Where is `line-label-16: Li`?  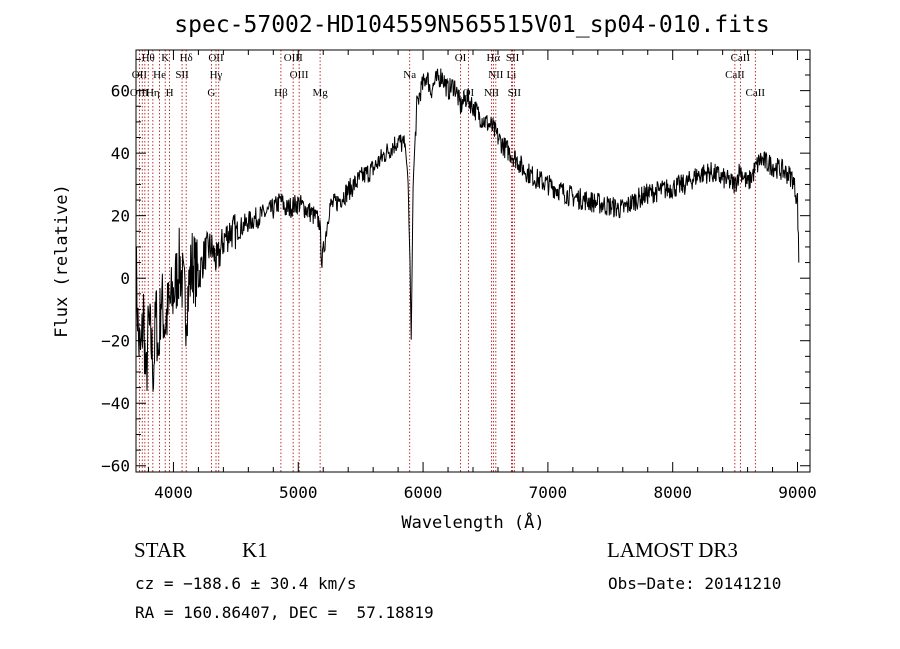
line-label-16: Li is located at coordinates (512, 75).